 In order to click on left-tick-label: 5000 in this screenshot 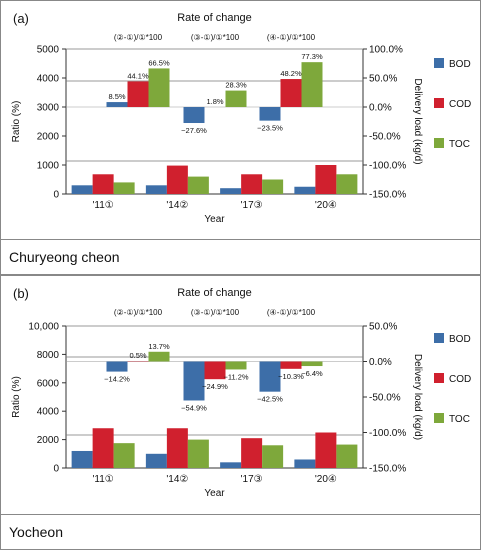, I will do `click(48, 50)`.